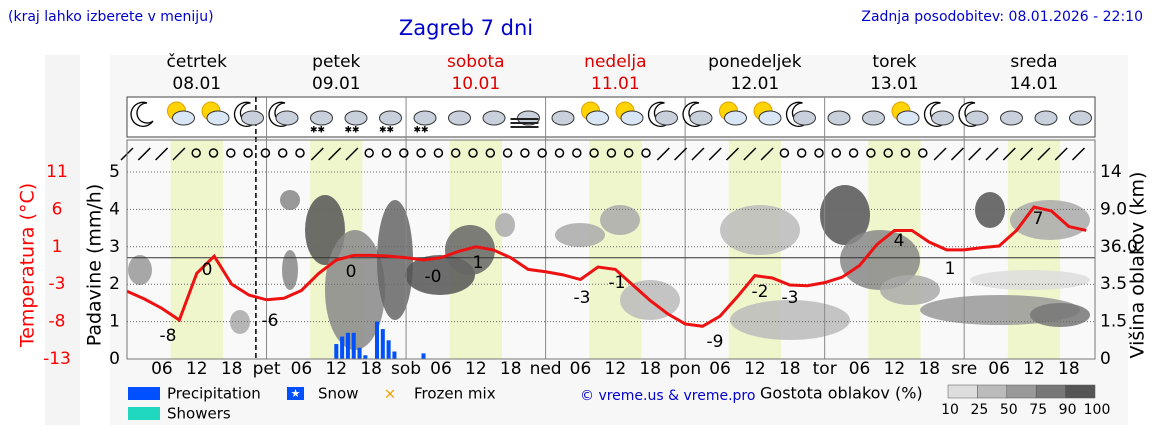 Image resolution: width=1152 pixels, height=443 pixels. Describe the element at coordinates (615, 84) in the screenshot. I see `day-date: 11.01` at that location.